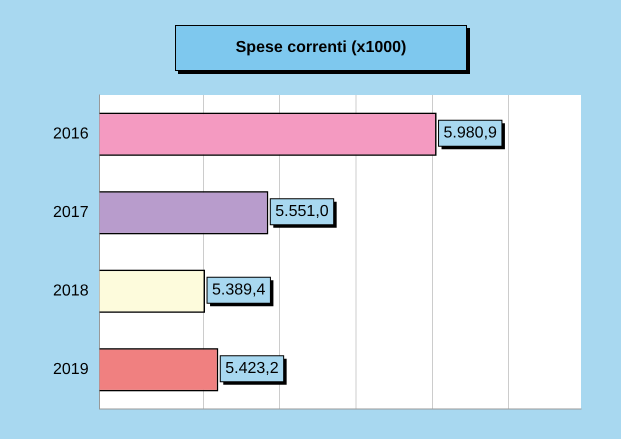 The image size is (621, 439). Describe the element at coordinates (302, 211) in the screenshot. I see `data-label: 5.551,0` at that location.